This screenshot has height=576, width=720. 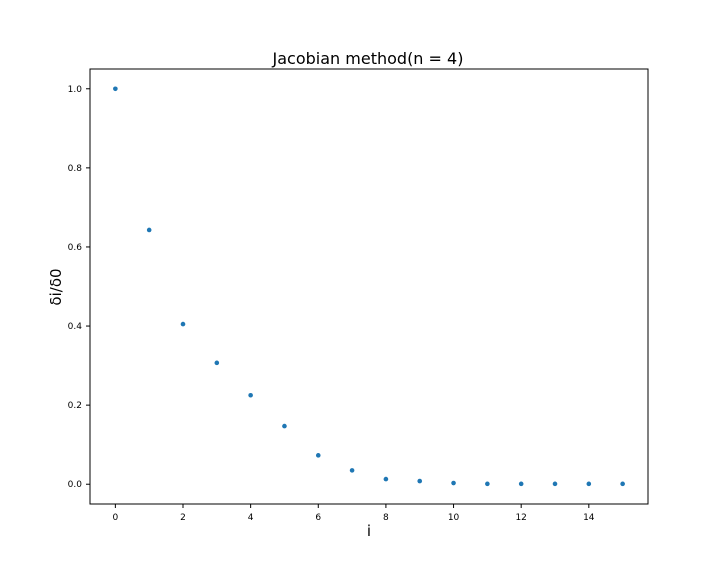 What do you see at coordinates (318, 518) in the screenshot?
I see `x-tick-label: 6` at bounding box center [318, 518].